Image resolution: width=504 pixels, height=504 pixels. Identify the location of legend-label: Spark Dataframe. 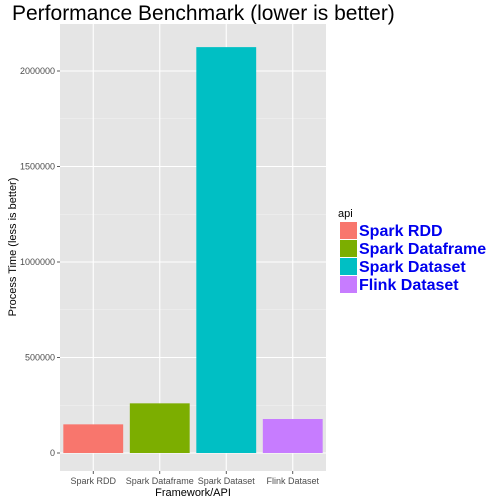
(422, 249).